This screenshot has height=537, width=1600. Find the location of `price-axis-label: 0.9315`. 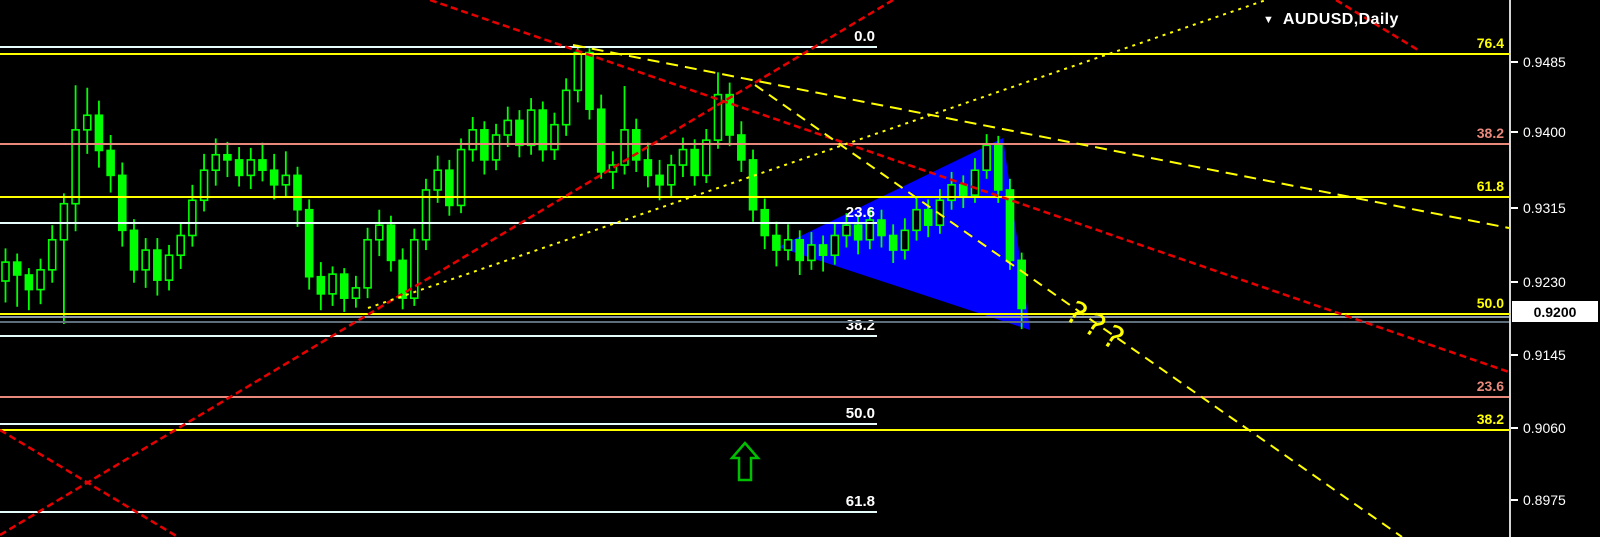

price-axis-label: 0.9315 is located at coordinates (1544, 208).